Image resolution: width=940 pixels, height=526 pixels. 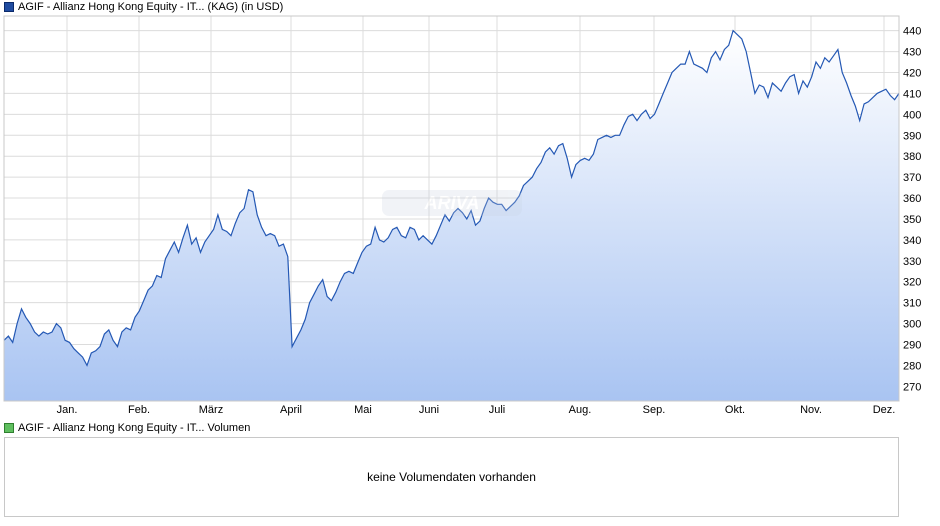 What do you see at coordinates (497, 410) in the screenshot?
I see `x-tick-label: Juli` at bounding box center [497, 410].